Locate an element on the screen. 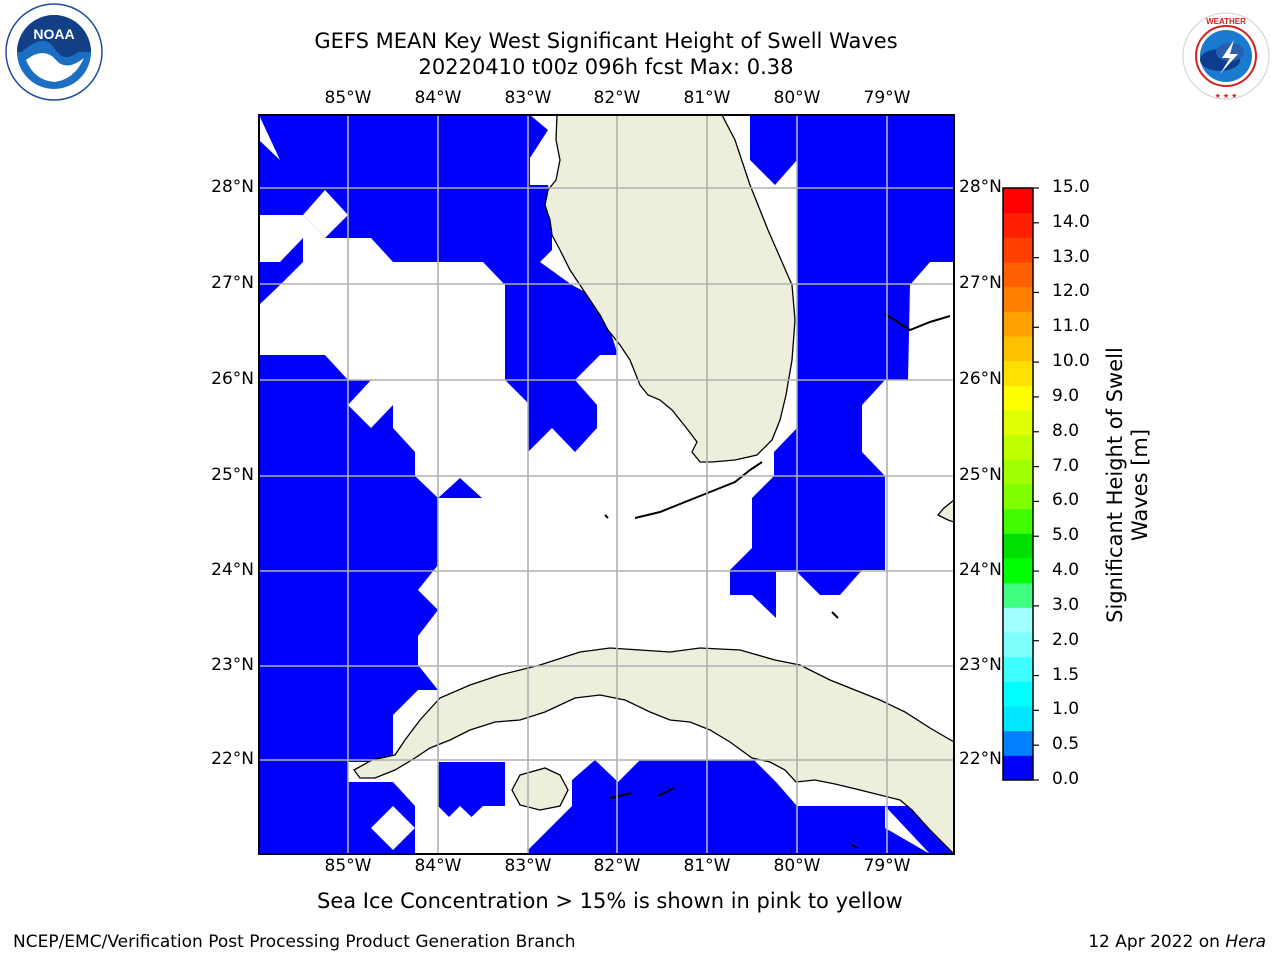 The image size is (1280, 960). colorbar-tick-label: 10.0 is located at coordinates (1071, 361).